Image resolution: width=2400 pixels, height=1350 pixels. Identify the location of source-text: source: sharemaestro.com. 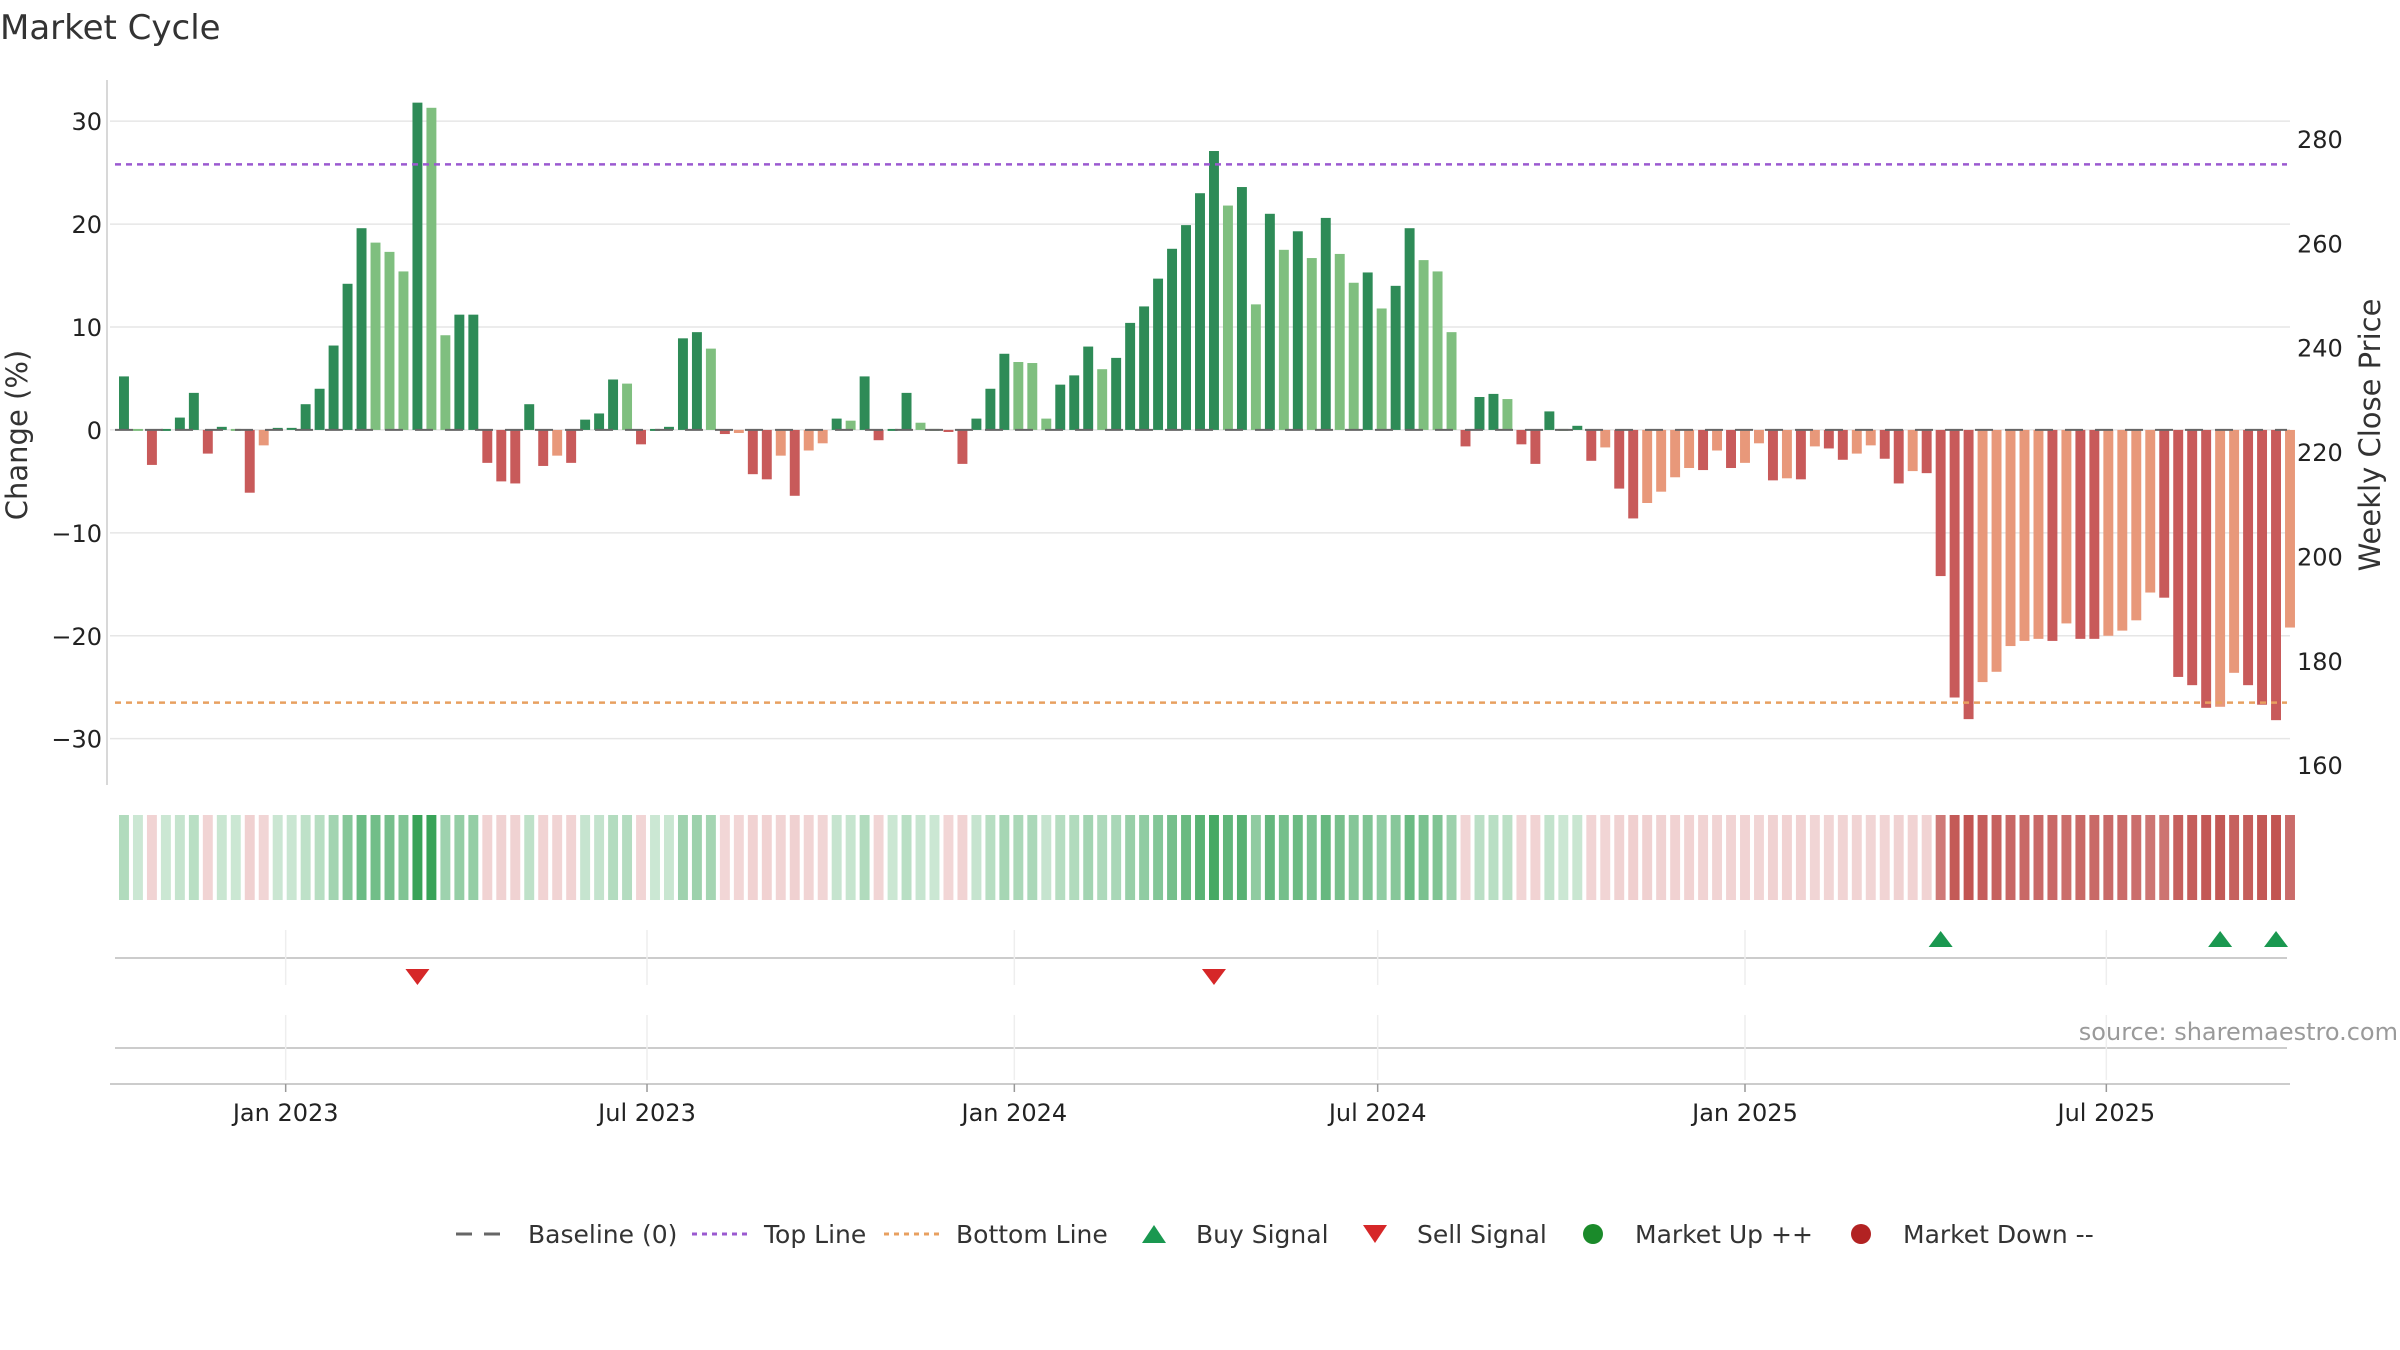
(2238, 1032).